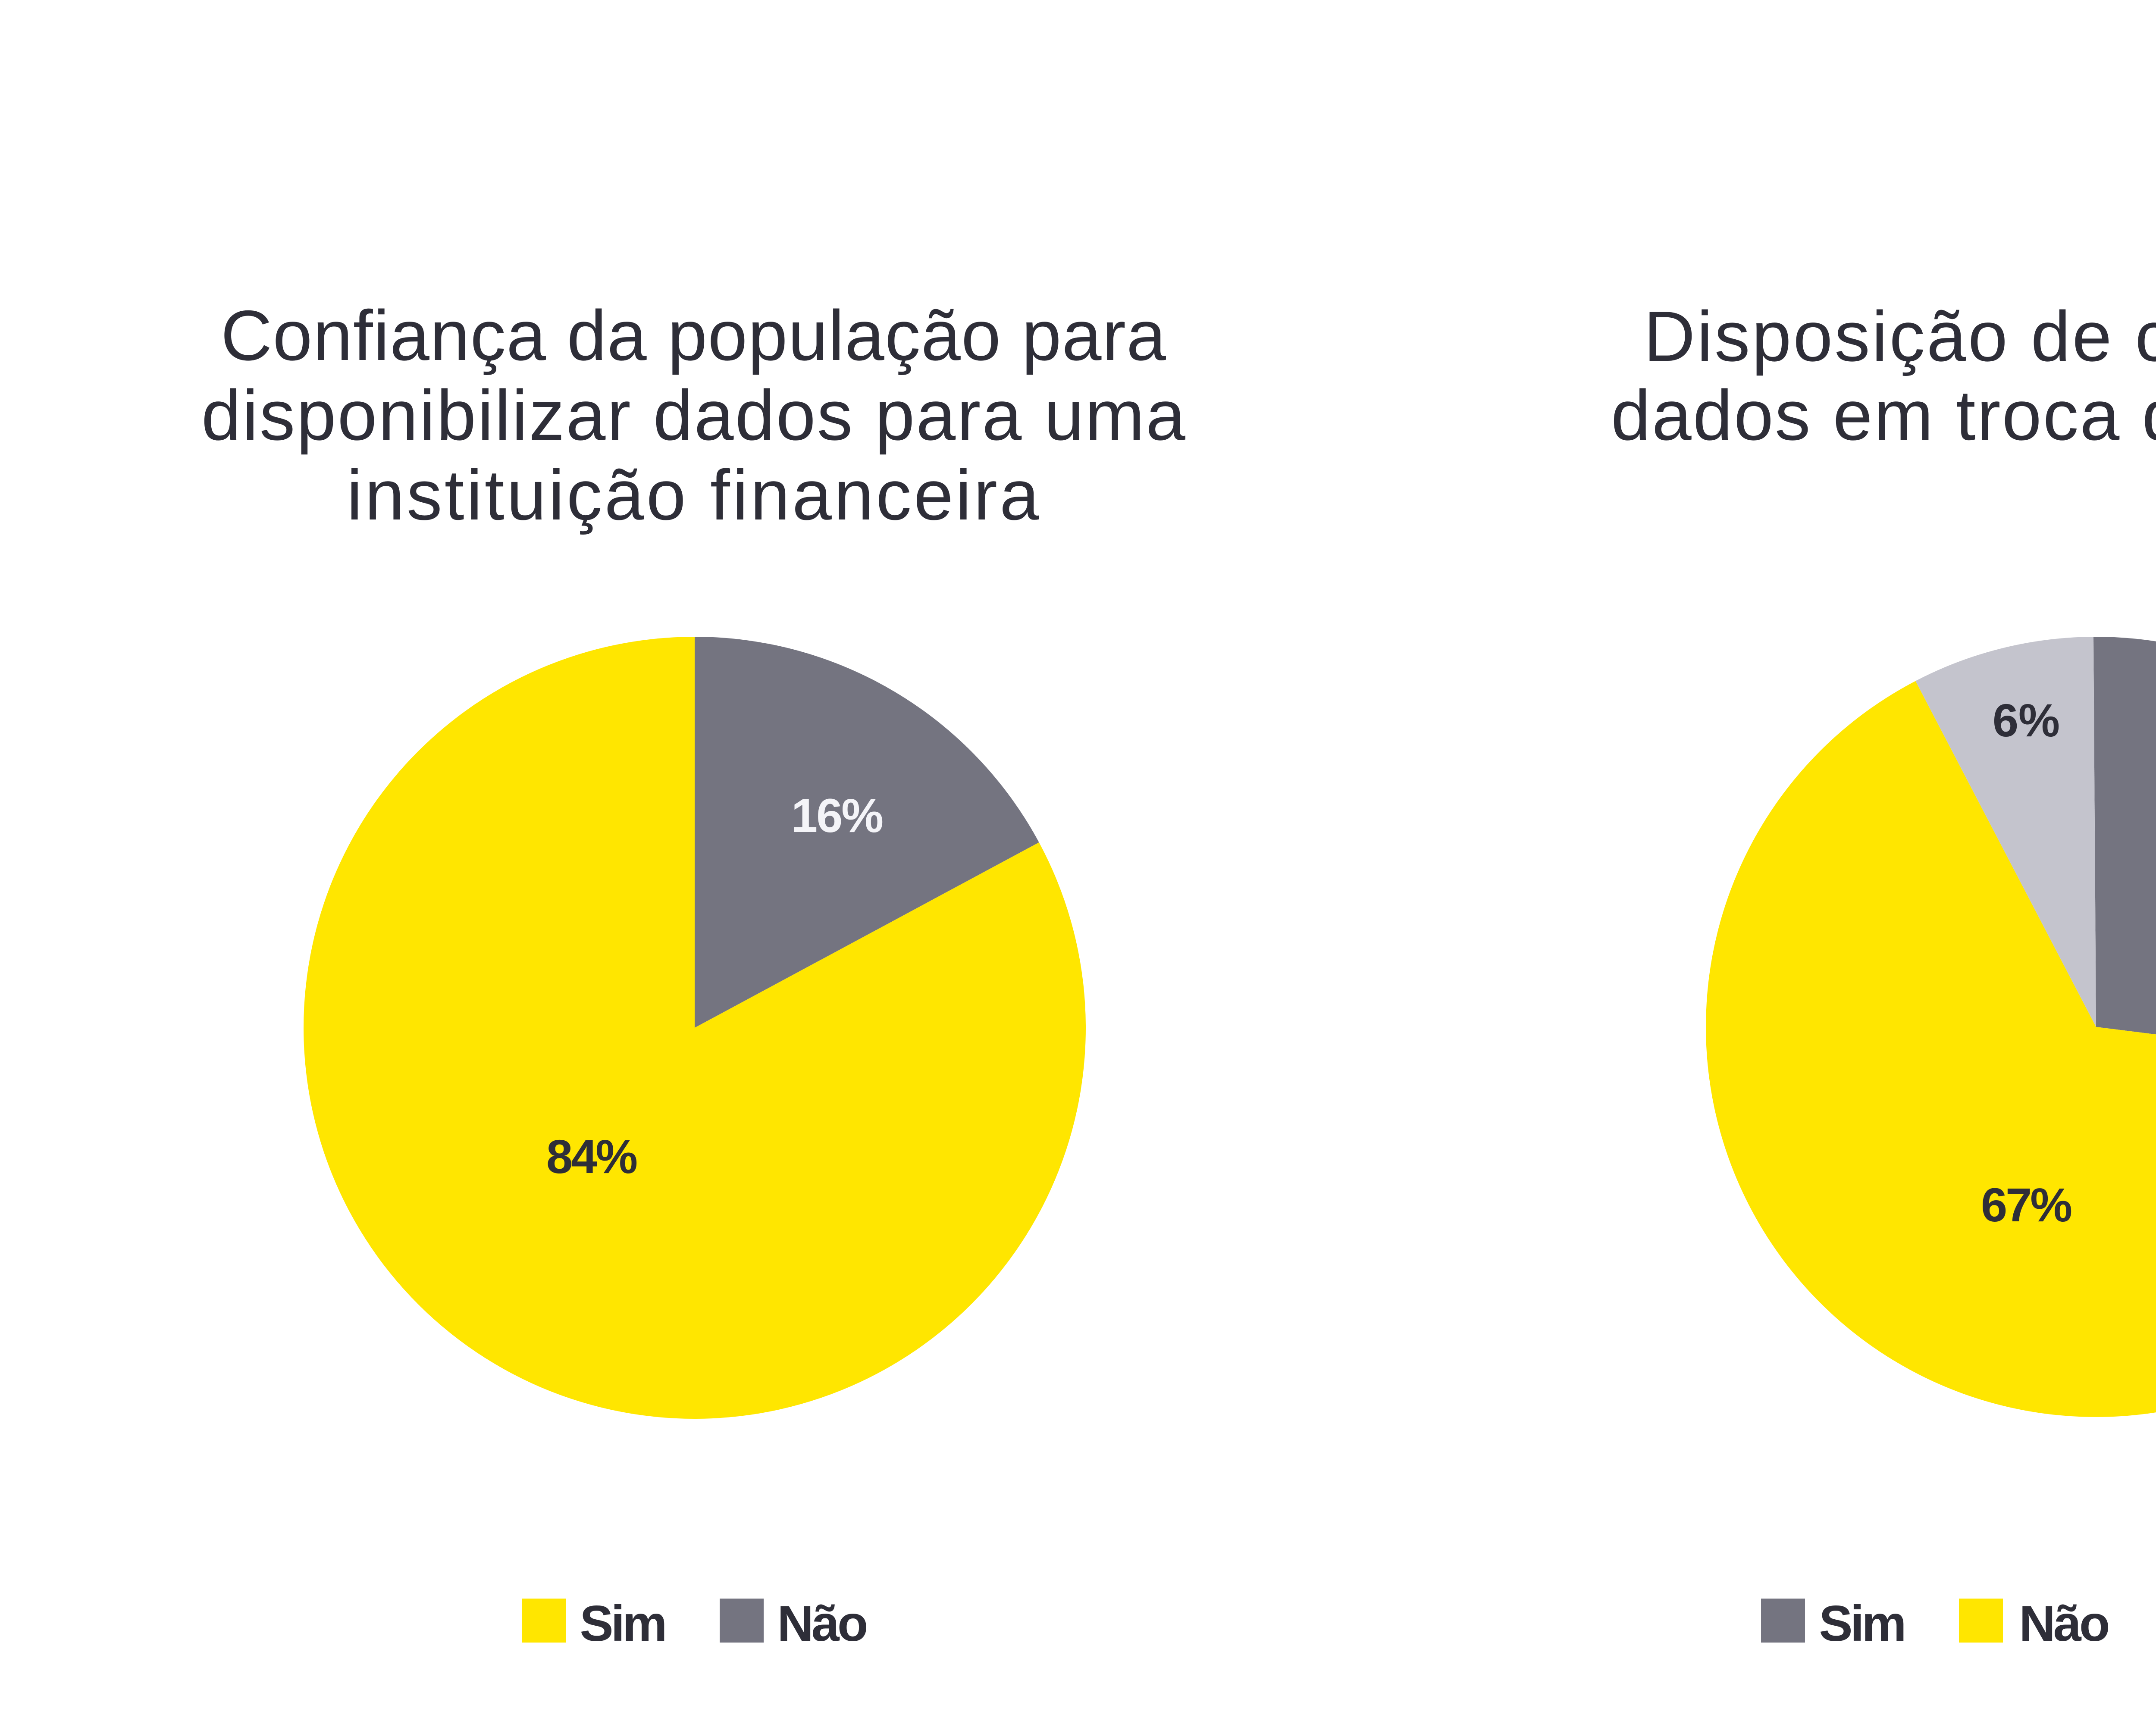 The width and height of the screenshot is (2156, 1721). I want to click on svg-text: Confiança da população para, so click(693, 335).